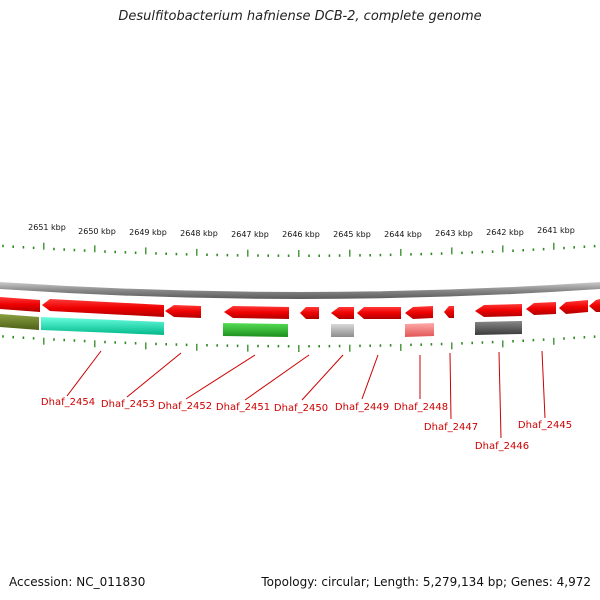 This screenshot has height=600, width=600. What do you see at coordinates (505, 232) in the screenshot?
I see `scale-label: 2642 kbp` at bounding box center [505, 232].